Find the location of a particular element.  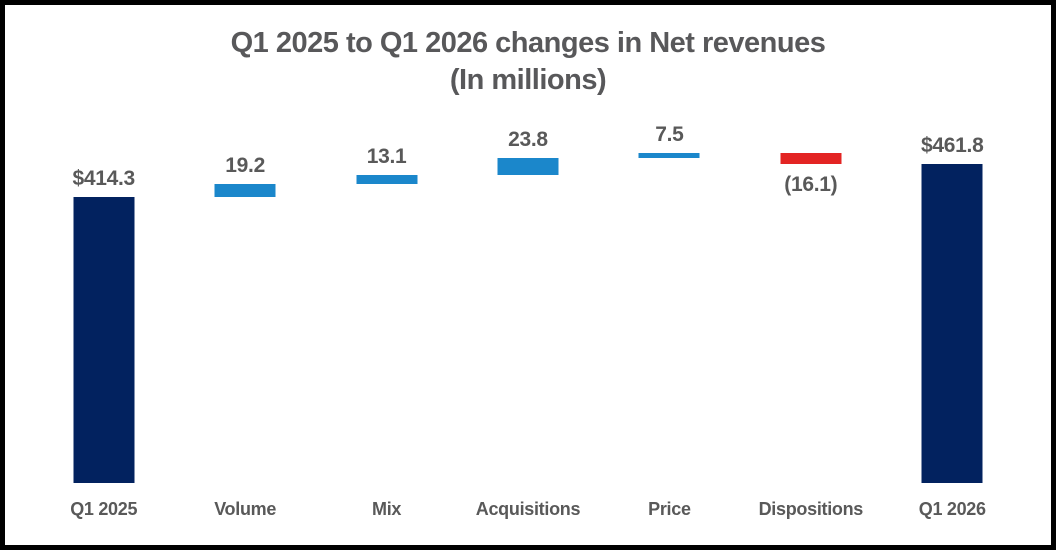

category-label-q1-2025: Q1 2025 is located at coordinates (104, 509).